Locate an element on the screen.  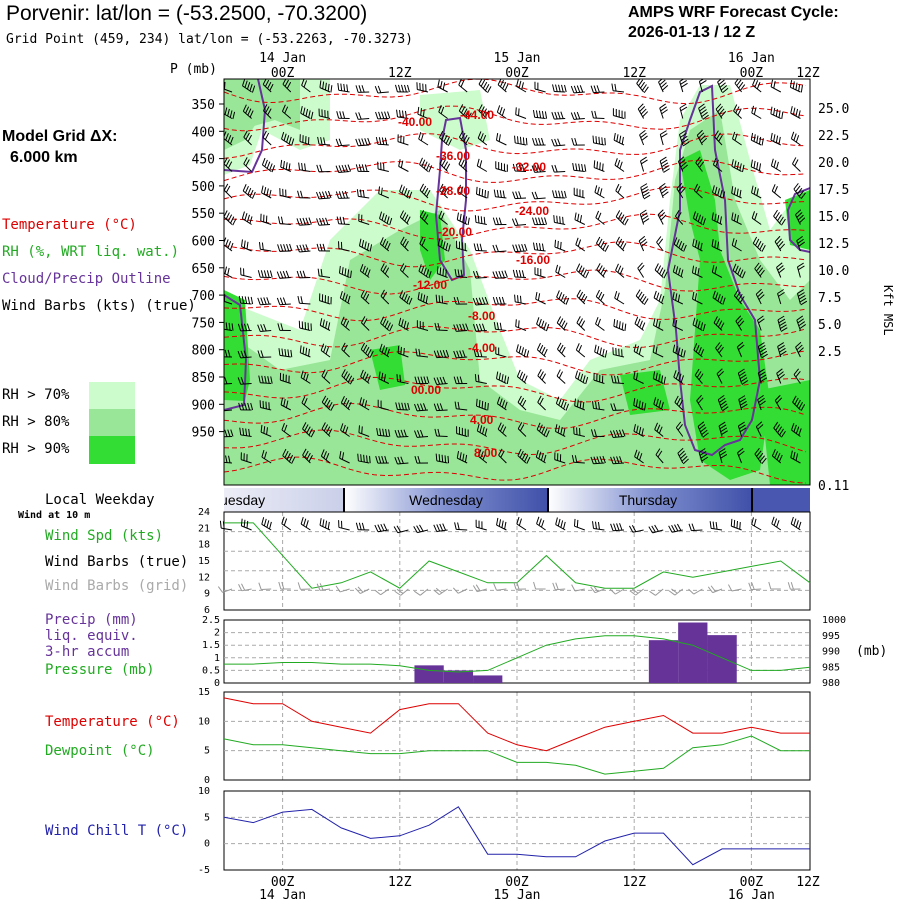
label-dewpoint: Dewpoint (°C) is located at coordinates (100, 751).